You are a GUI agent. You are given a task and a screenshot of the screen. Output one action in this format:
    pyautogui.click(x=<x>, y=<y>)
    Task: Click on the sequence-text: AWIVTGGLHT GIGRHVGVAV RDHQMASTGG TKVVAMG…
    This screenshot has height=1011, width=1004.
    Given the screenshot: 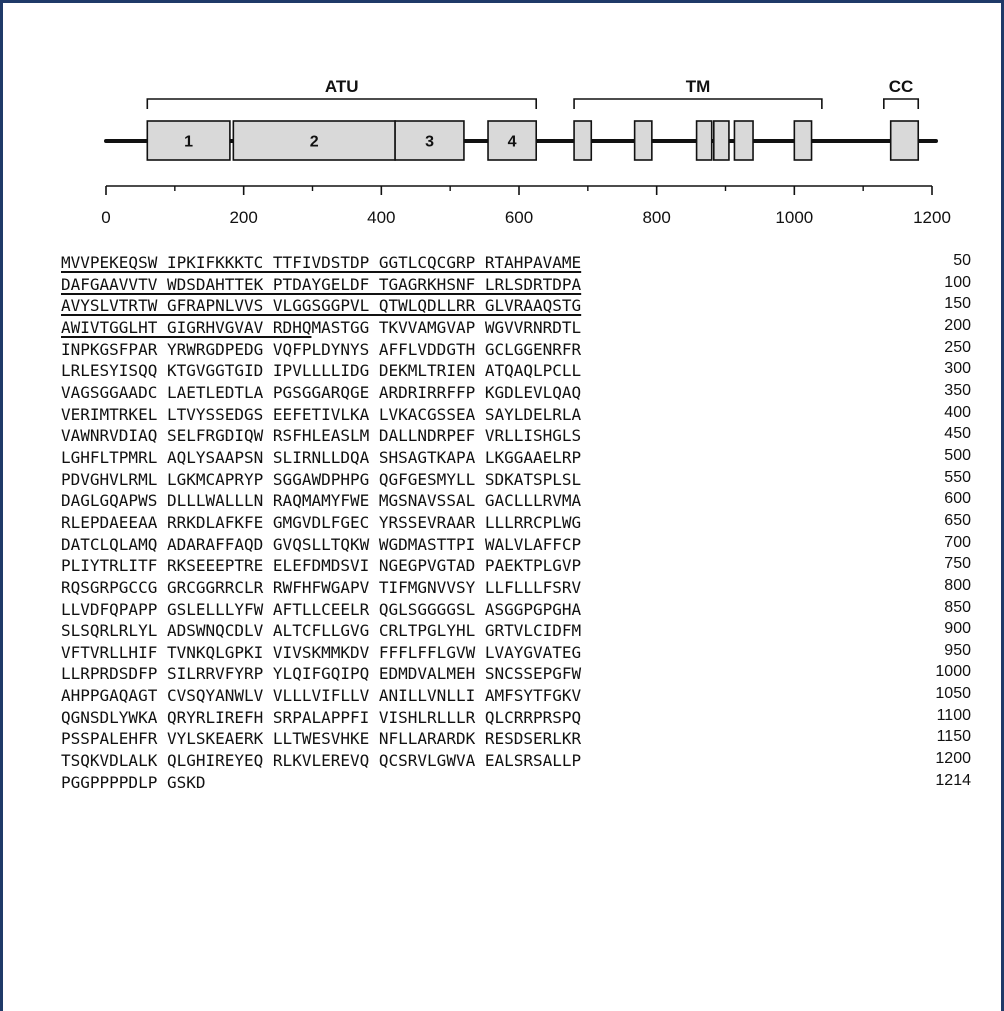 What is the action you would take?
    pyautogui.click(x=321, y=327)
    